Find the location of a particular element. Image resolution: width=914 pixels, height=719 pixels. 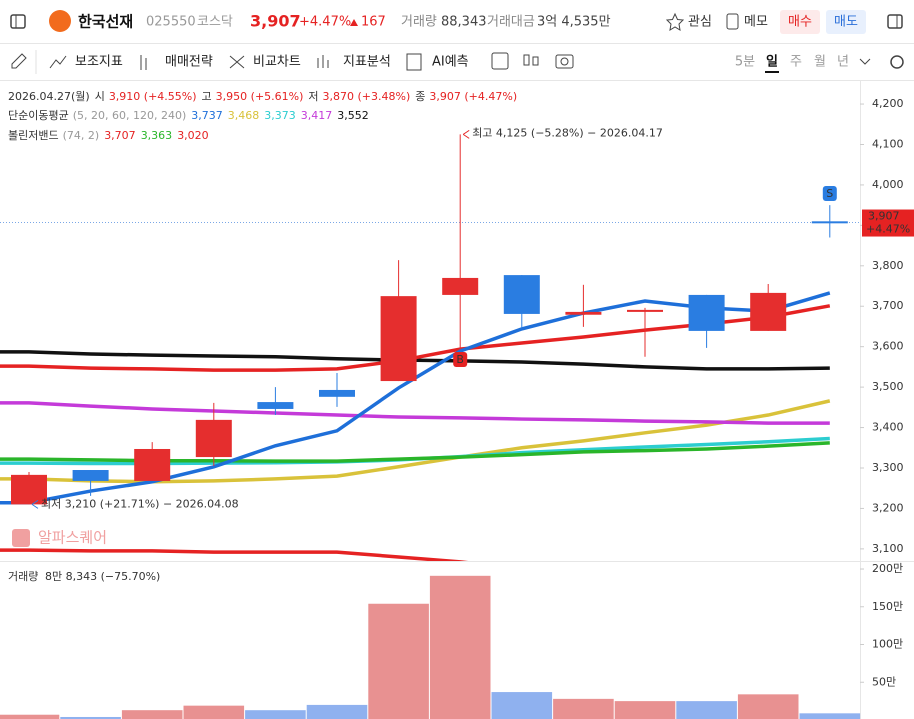

memo-button: 메모 is located at coordinates (756, 22).